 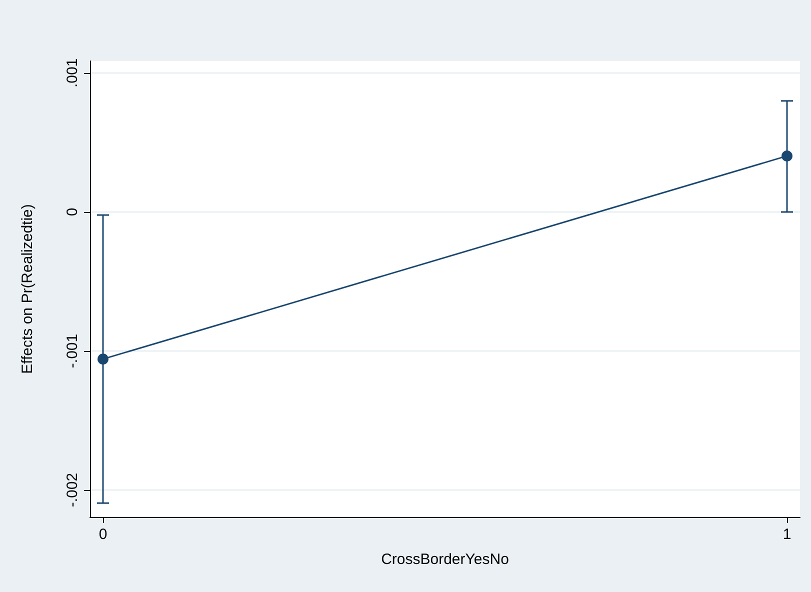 I want to click on x-axis-title: CrossBorderYesNo, so click(x=445, y=559).